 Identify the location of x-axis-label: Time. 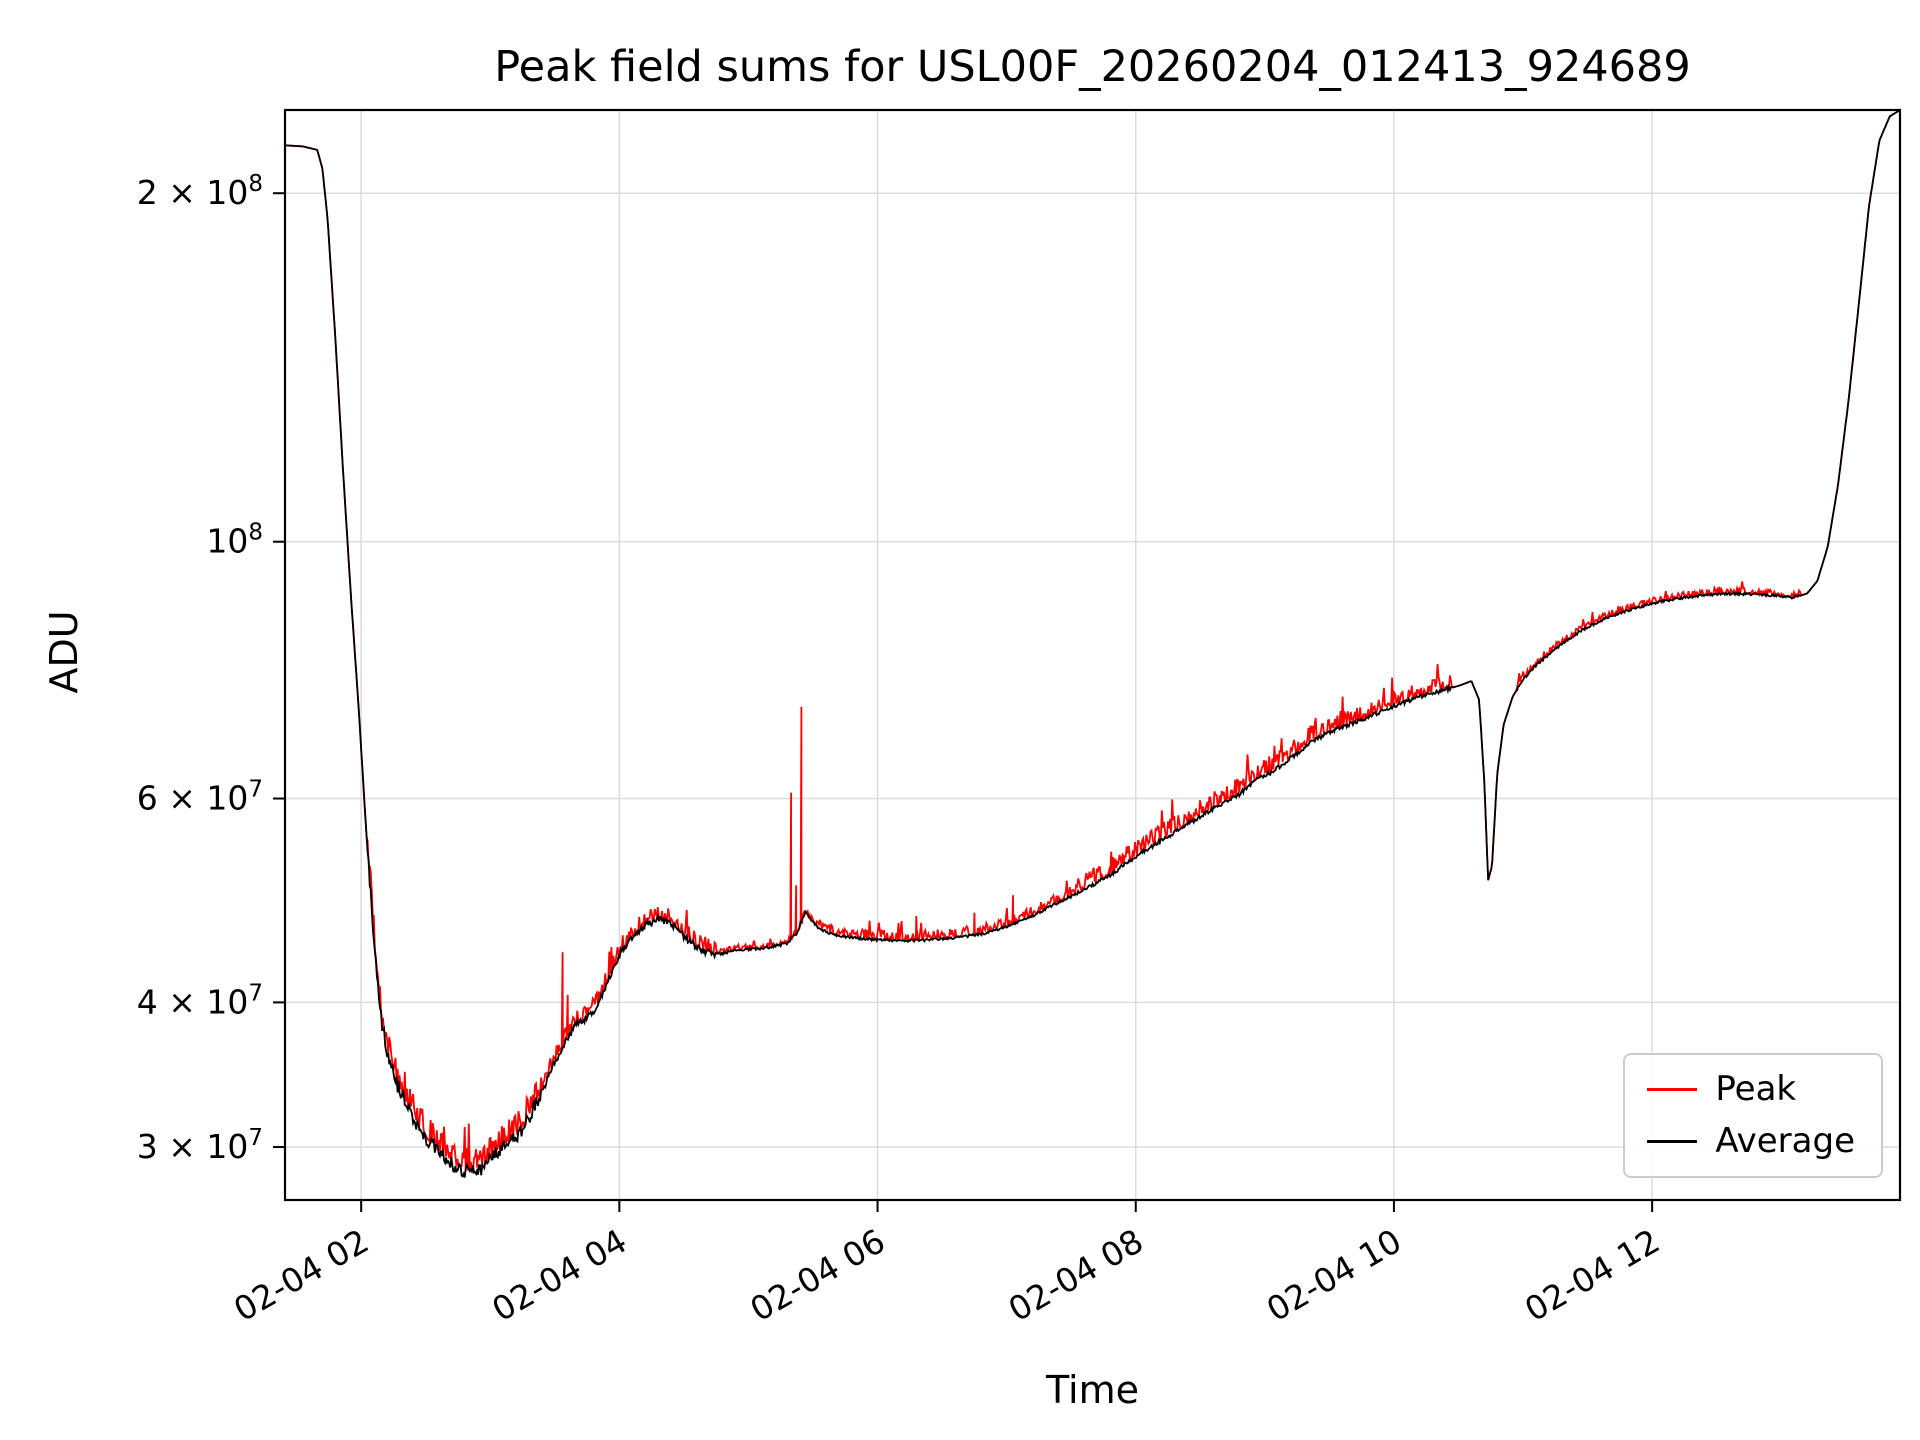
(1092, 1390).